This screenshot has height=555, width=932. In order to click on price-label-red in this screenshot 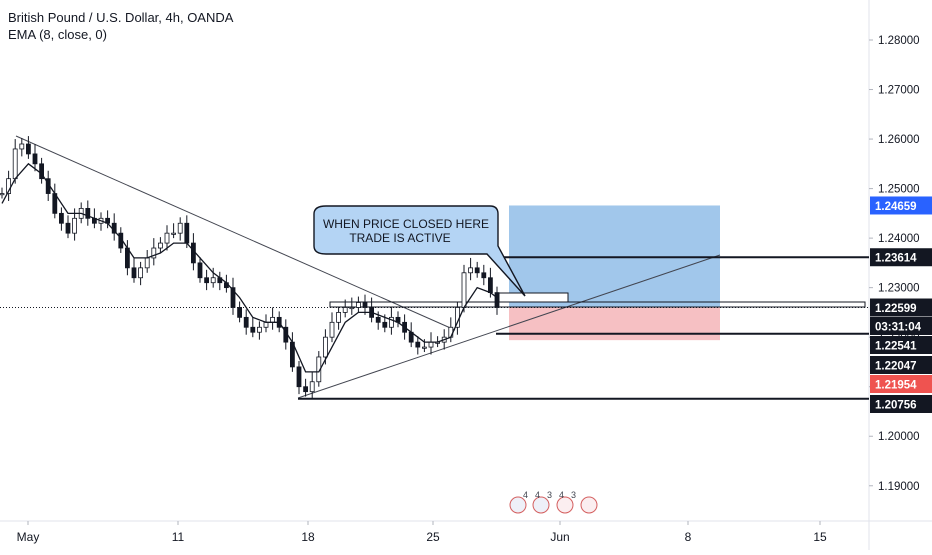, I will do `click(901, 384)`.